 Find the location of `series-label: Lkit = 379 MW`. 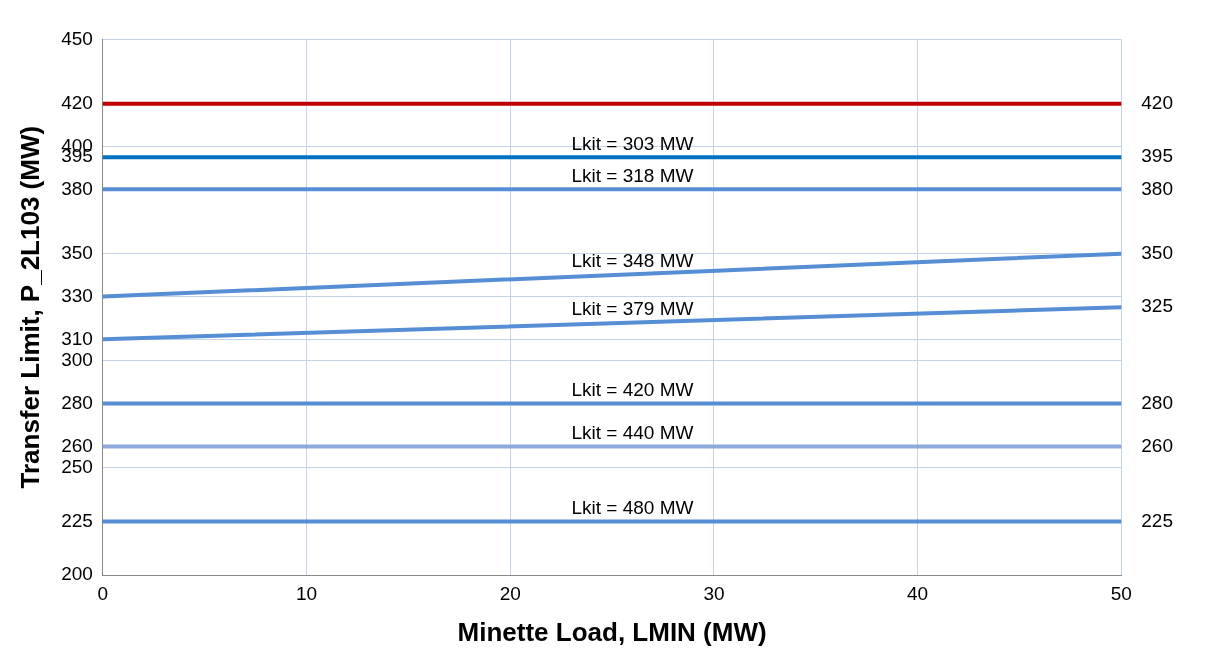

series-label: Lkit = 379 MW is located at coordinates (632, 309).